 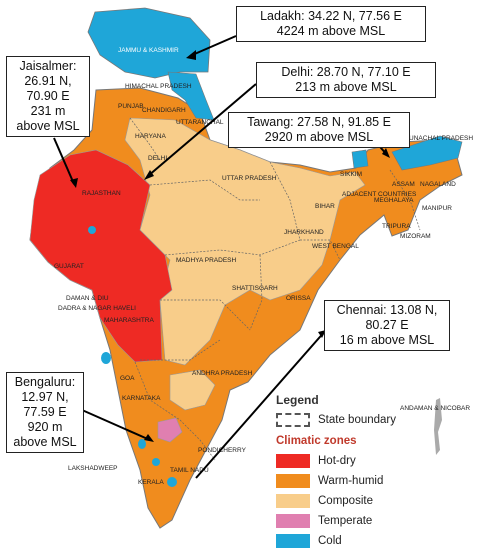 I want to click on callout-bengaluru-line1: Bengaluru:, so click(x=45, y=382).